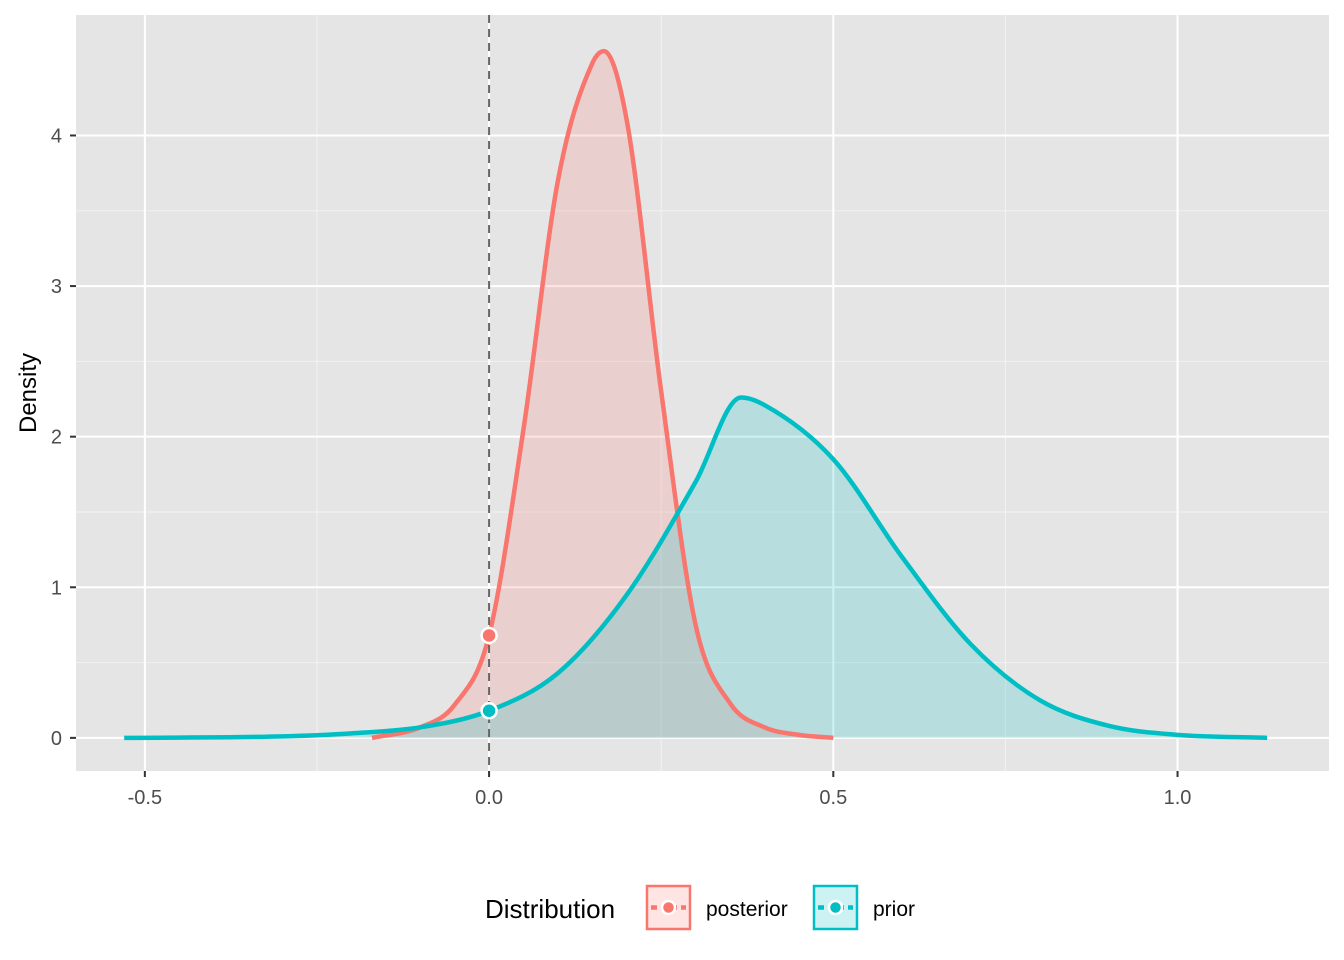 This screenshot has width=1344, height=960. I want to click on x-tick-label: 1.0, so click(1178, 798).